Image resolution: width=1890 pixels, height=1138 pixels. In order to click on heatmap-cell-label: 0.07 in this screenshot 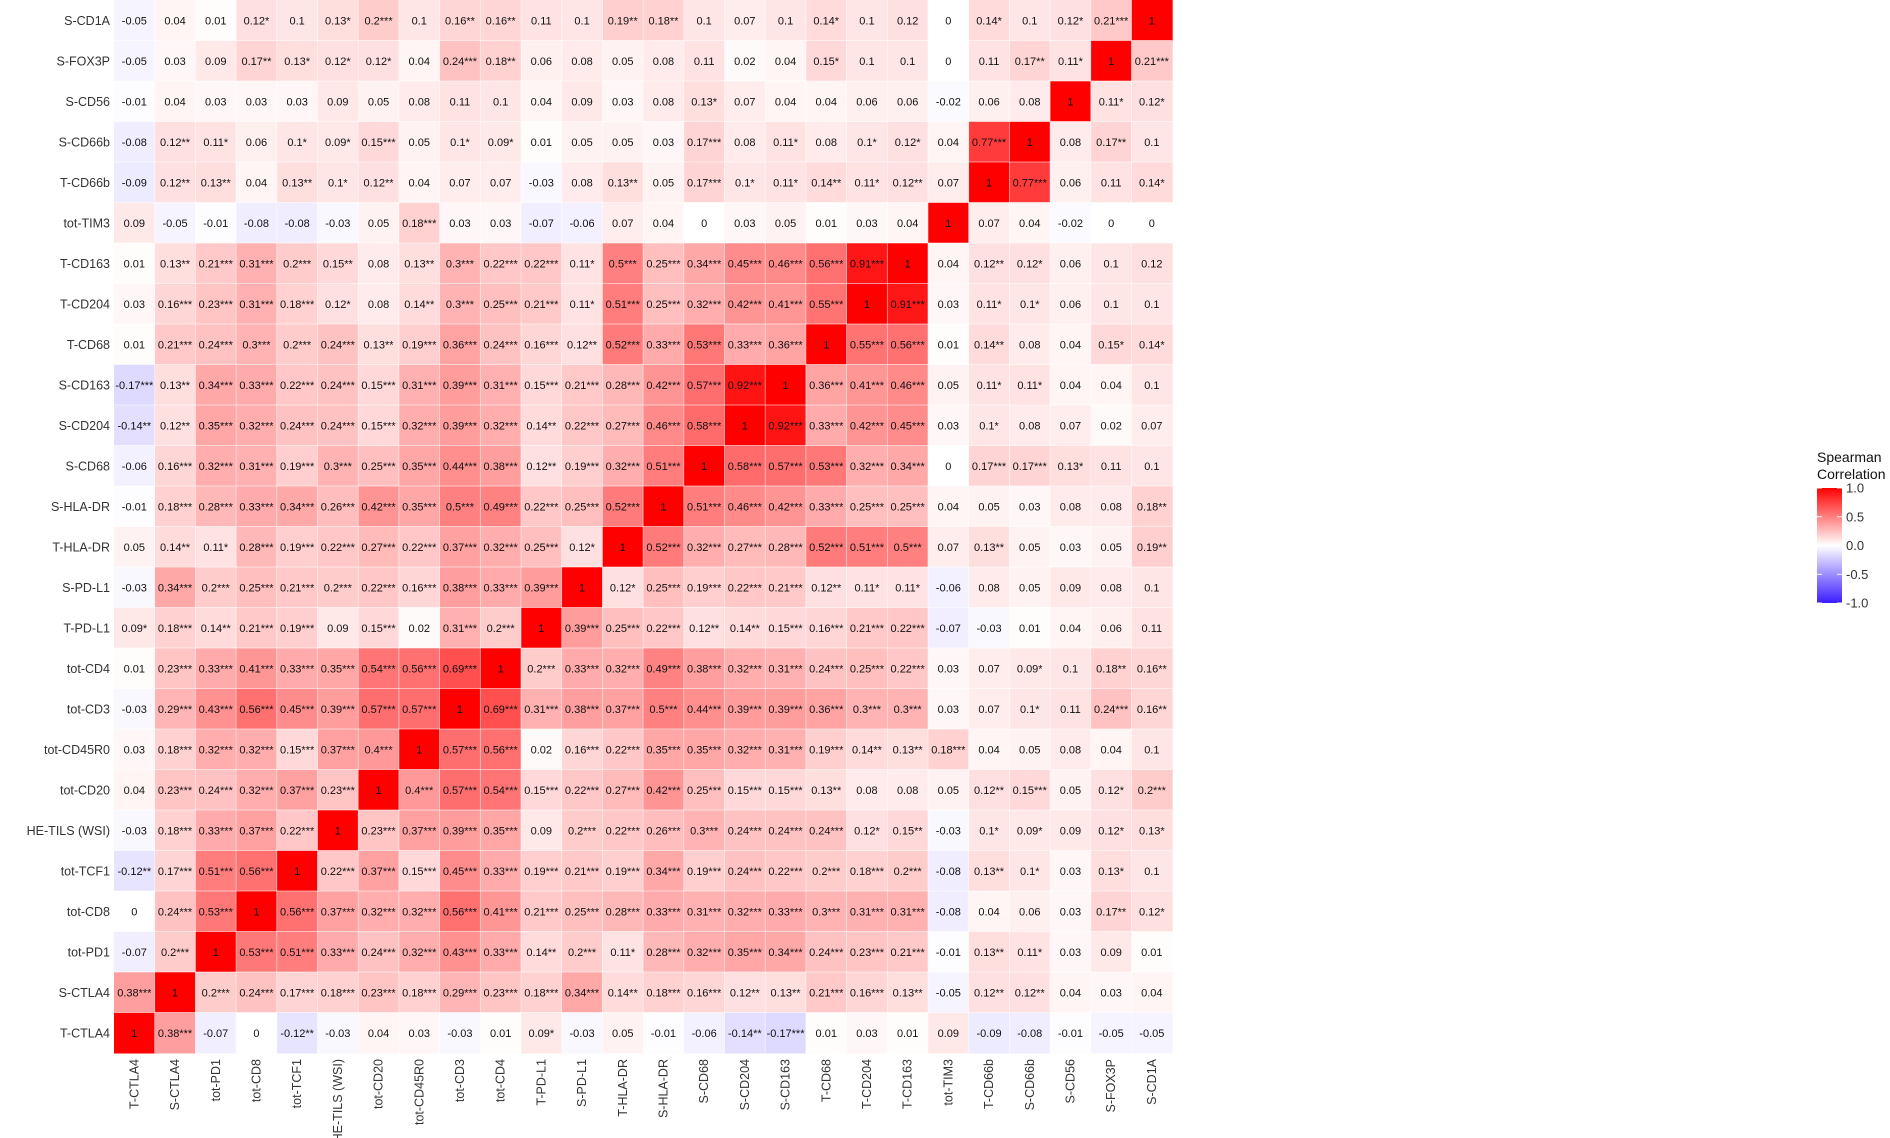, I will do `click(1151, 426)`.